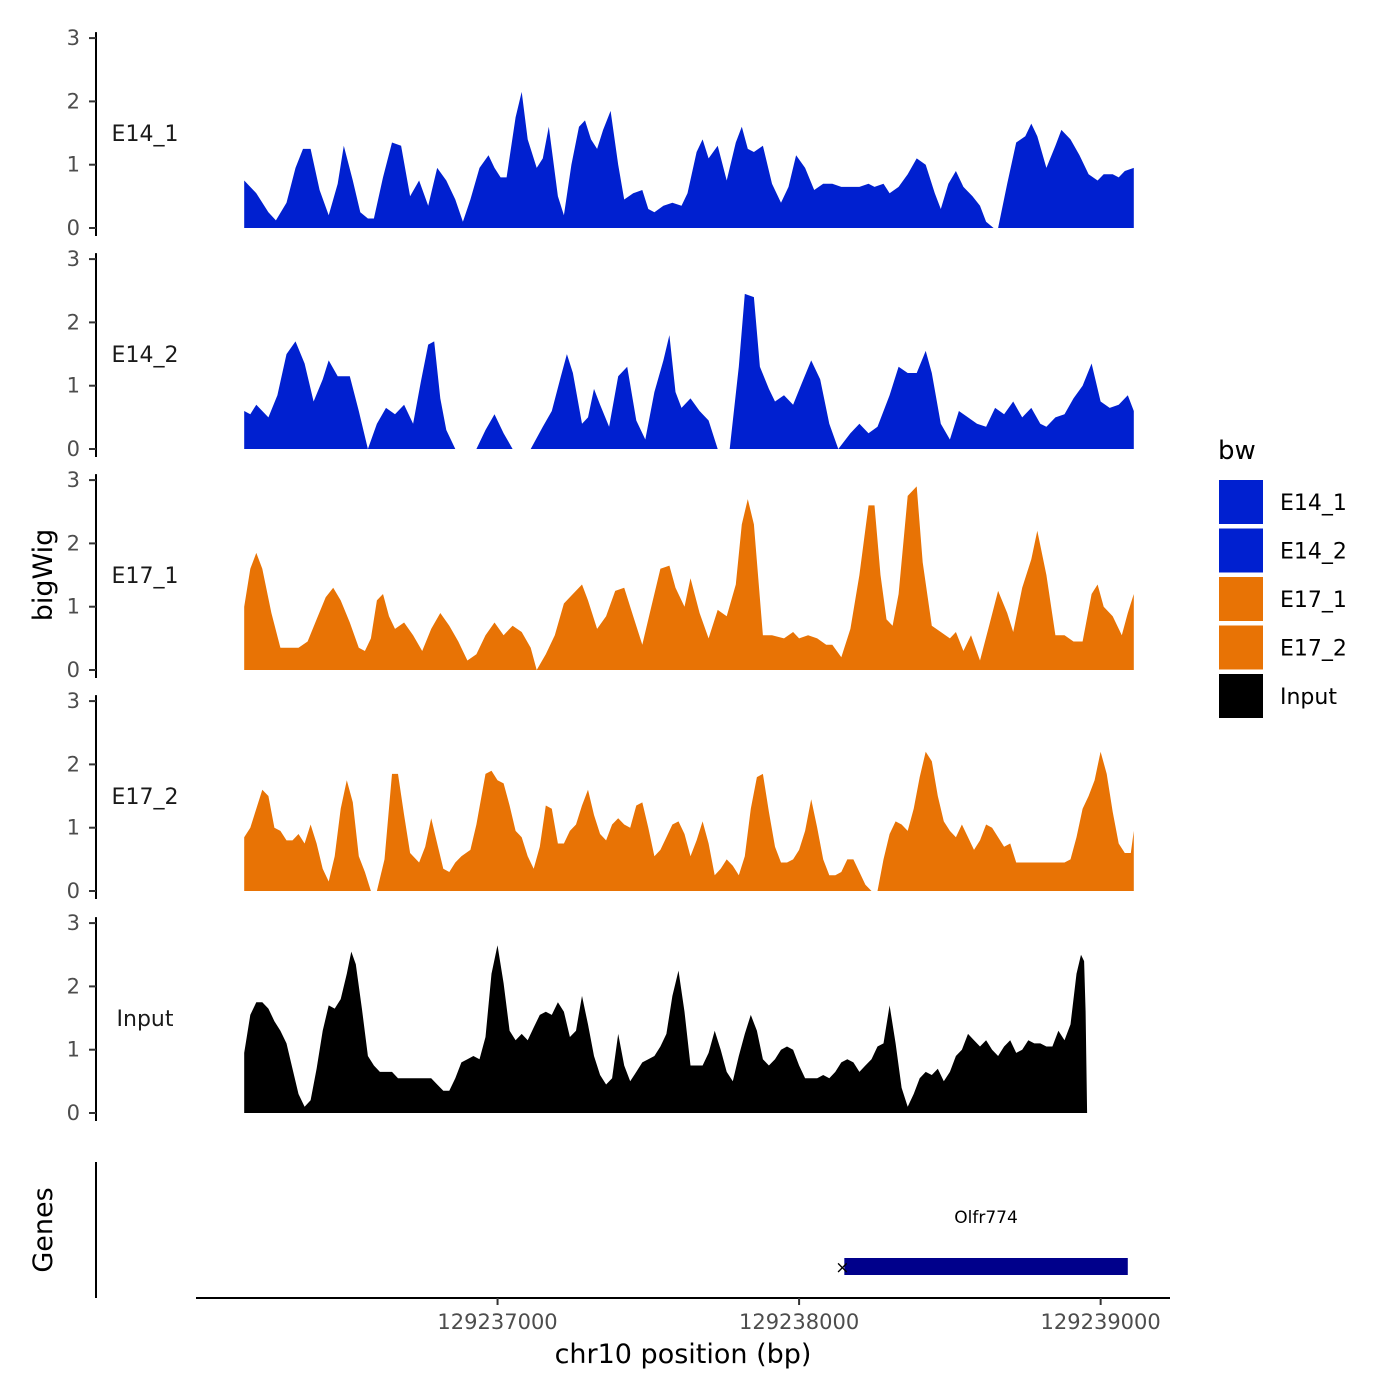 The image size is (1400, 1400). I want to click on legend-item-E17_2: E17_2, so click(1283, 647).